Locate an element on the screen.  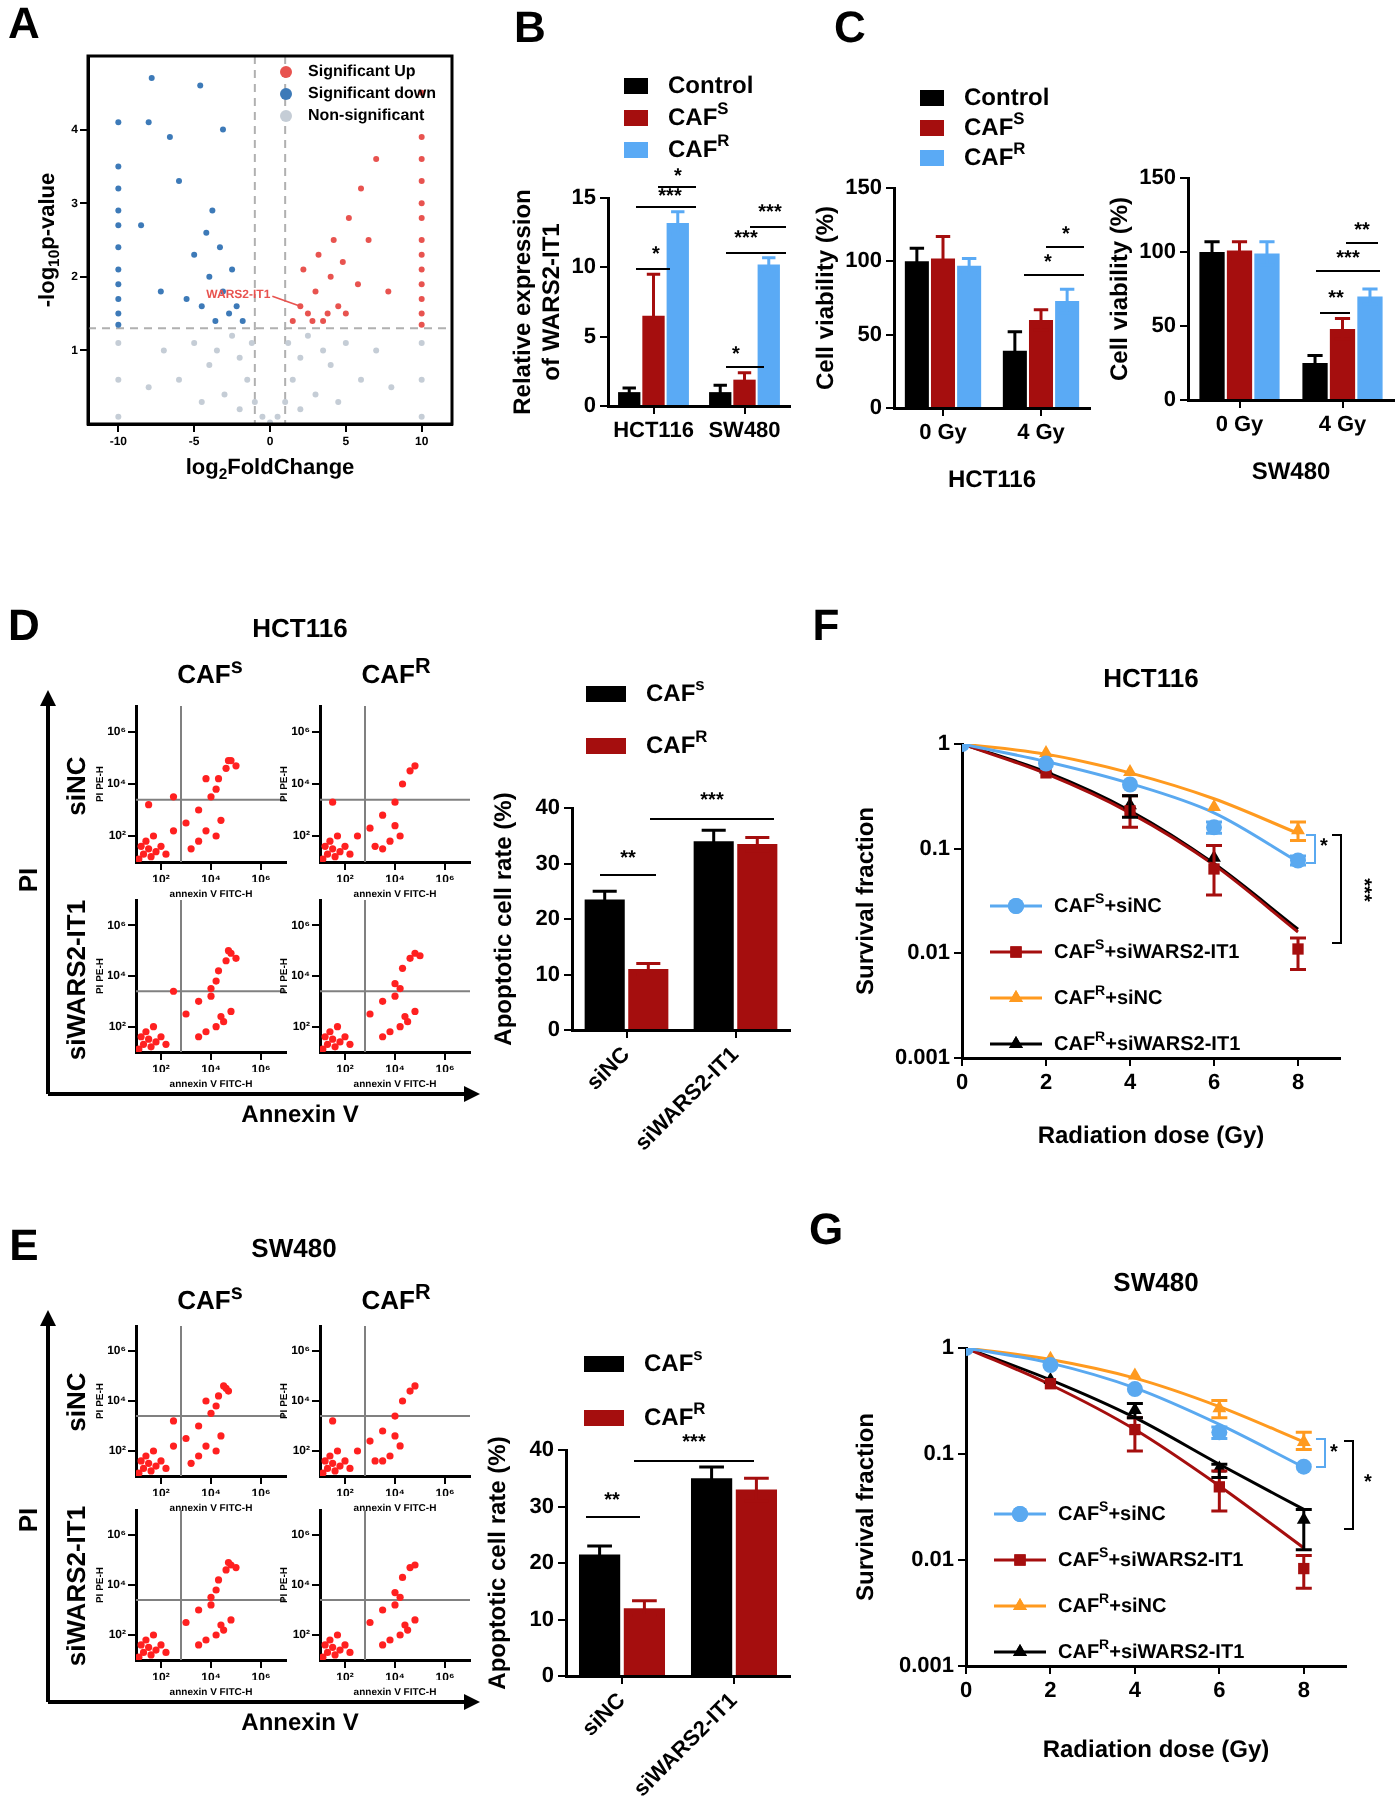
chart-title: SW480 is located at coordinates (1156, 1282).